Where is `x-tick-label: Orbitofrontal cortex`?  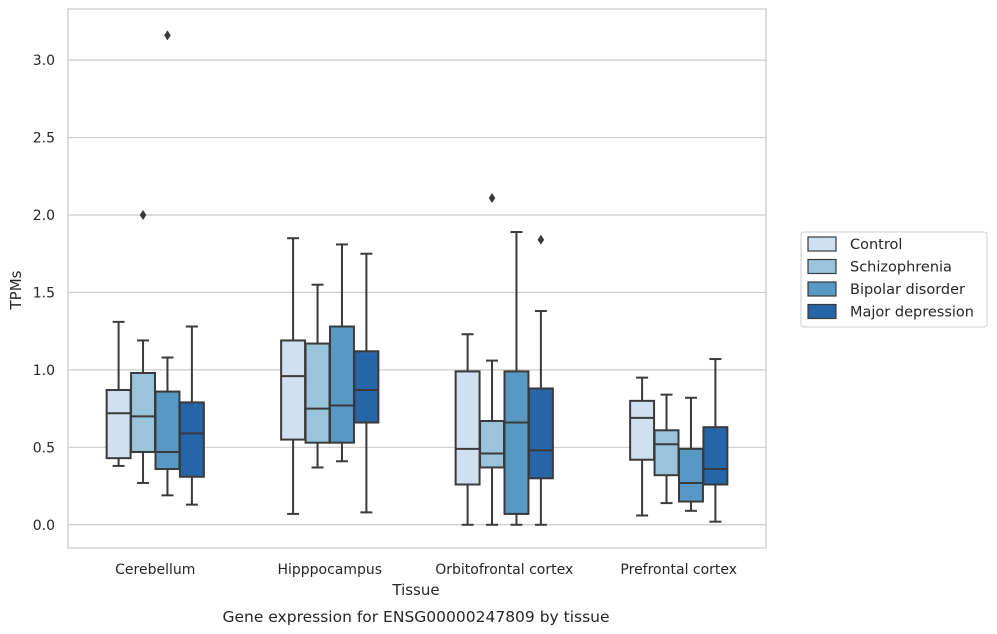 x-tick-label: Orbitofrontal cortex is located at coordinates (504, 570).